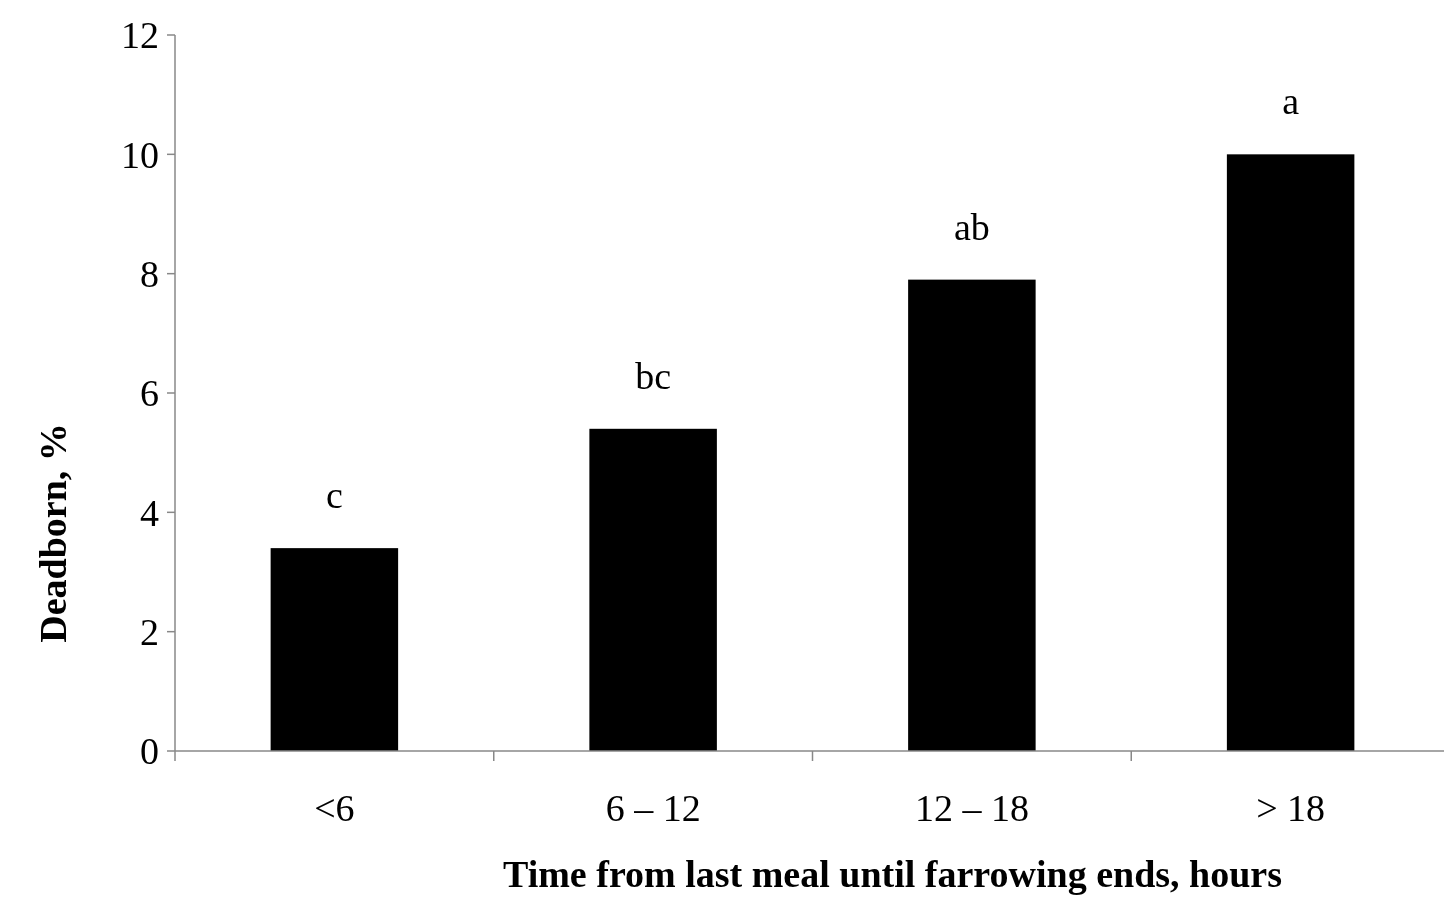 The width and height of the screenshot is (1452, 910). I want to click on y-tick-label: 6, so click(149, 393).